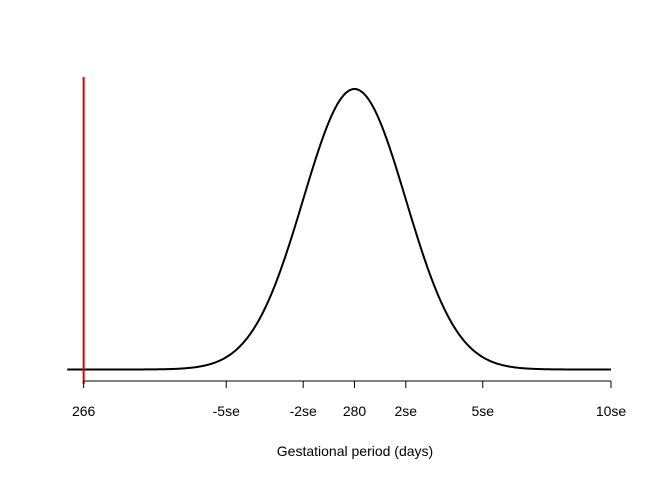 This screenshot has height=480, width=672. I want to click on x-tick-label: -2se, so click(303, 411).